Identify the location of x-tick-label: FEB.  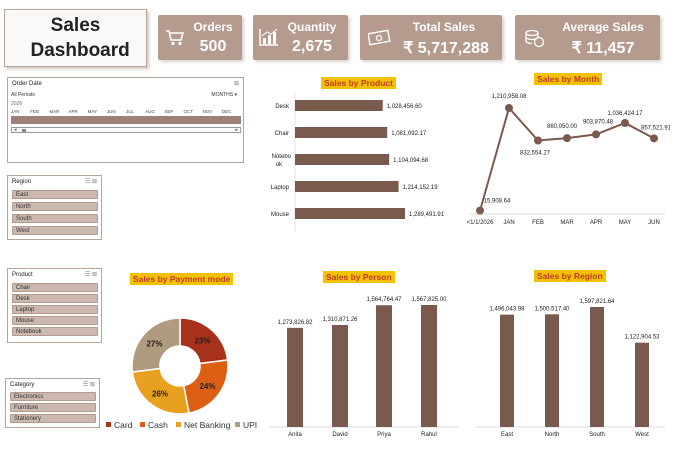
(538, 223).